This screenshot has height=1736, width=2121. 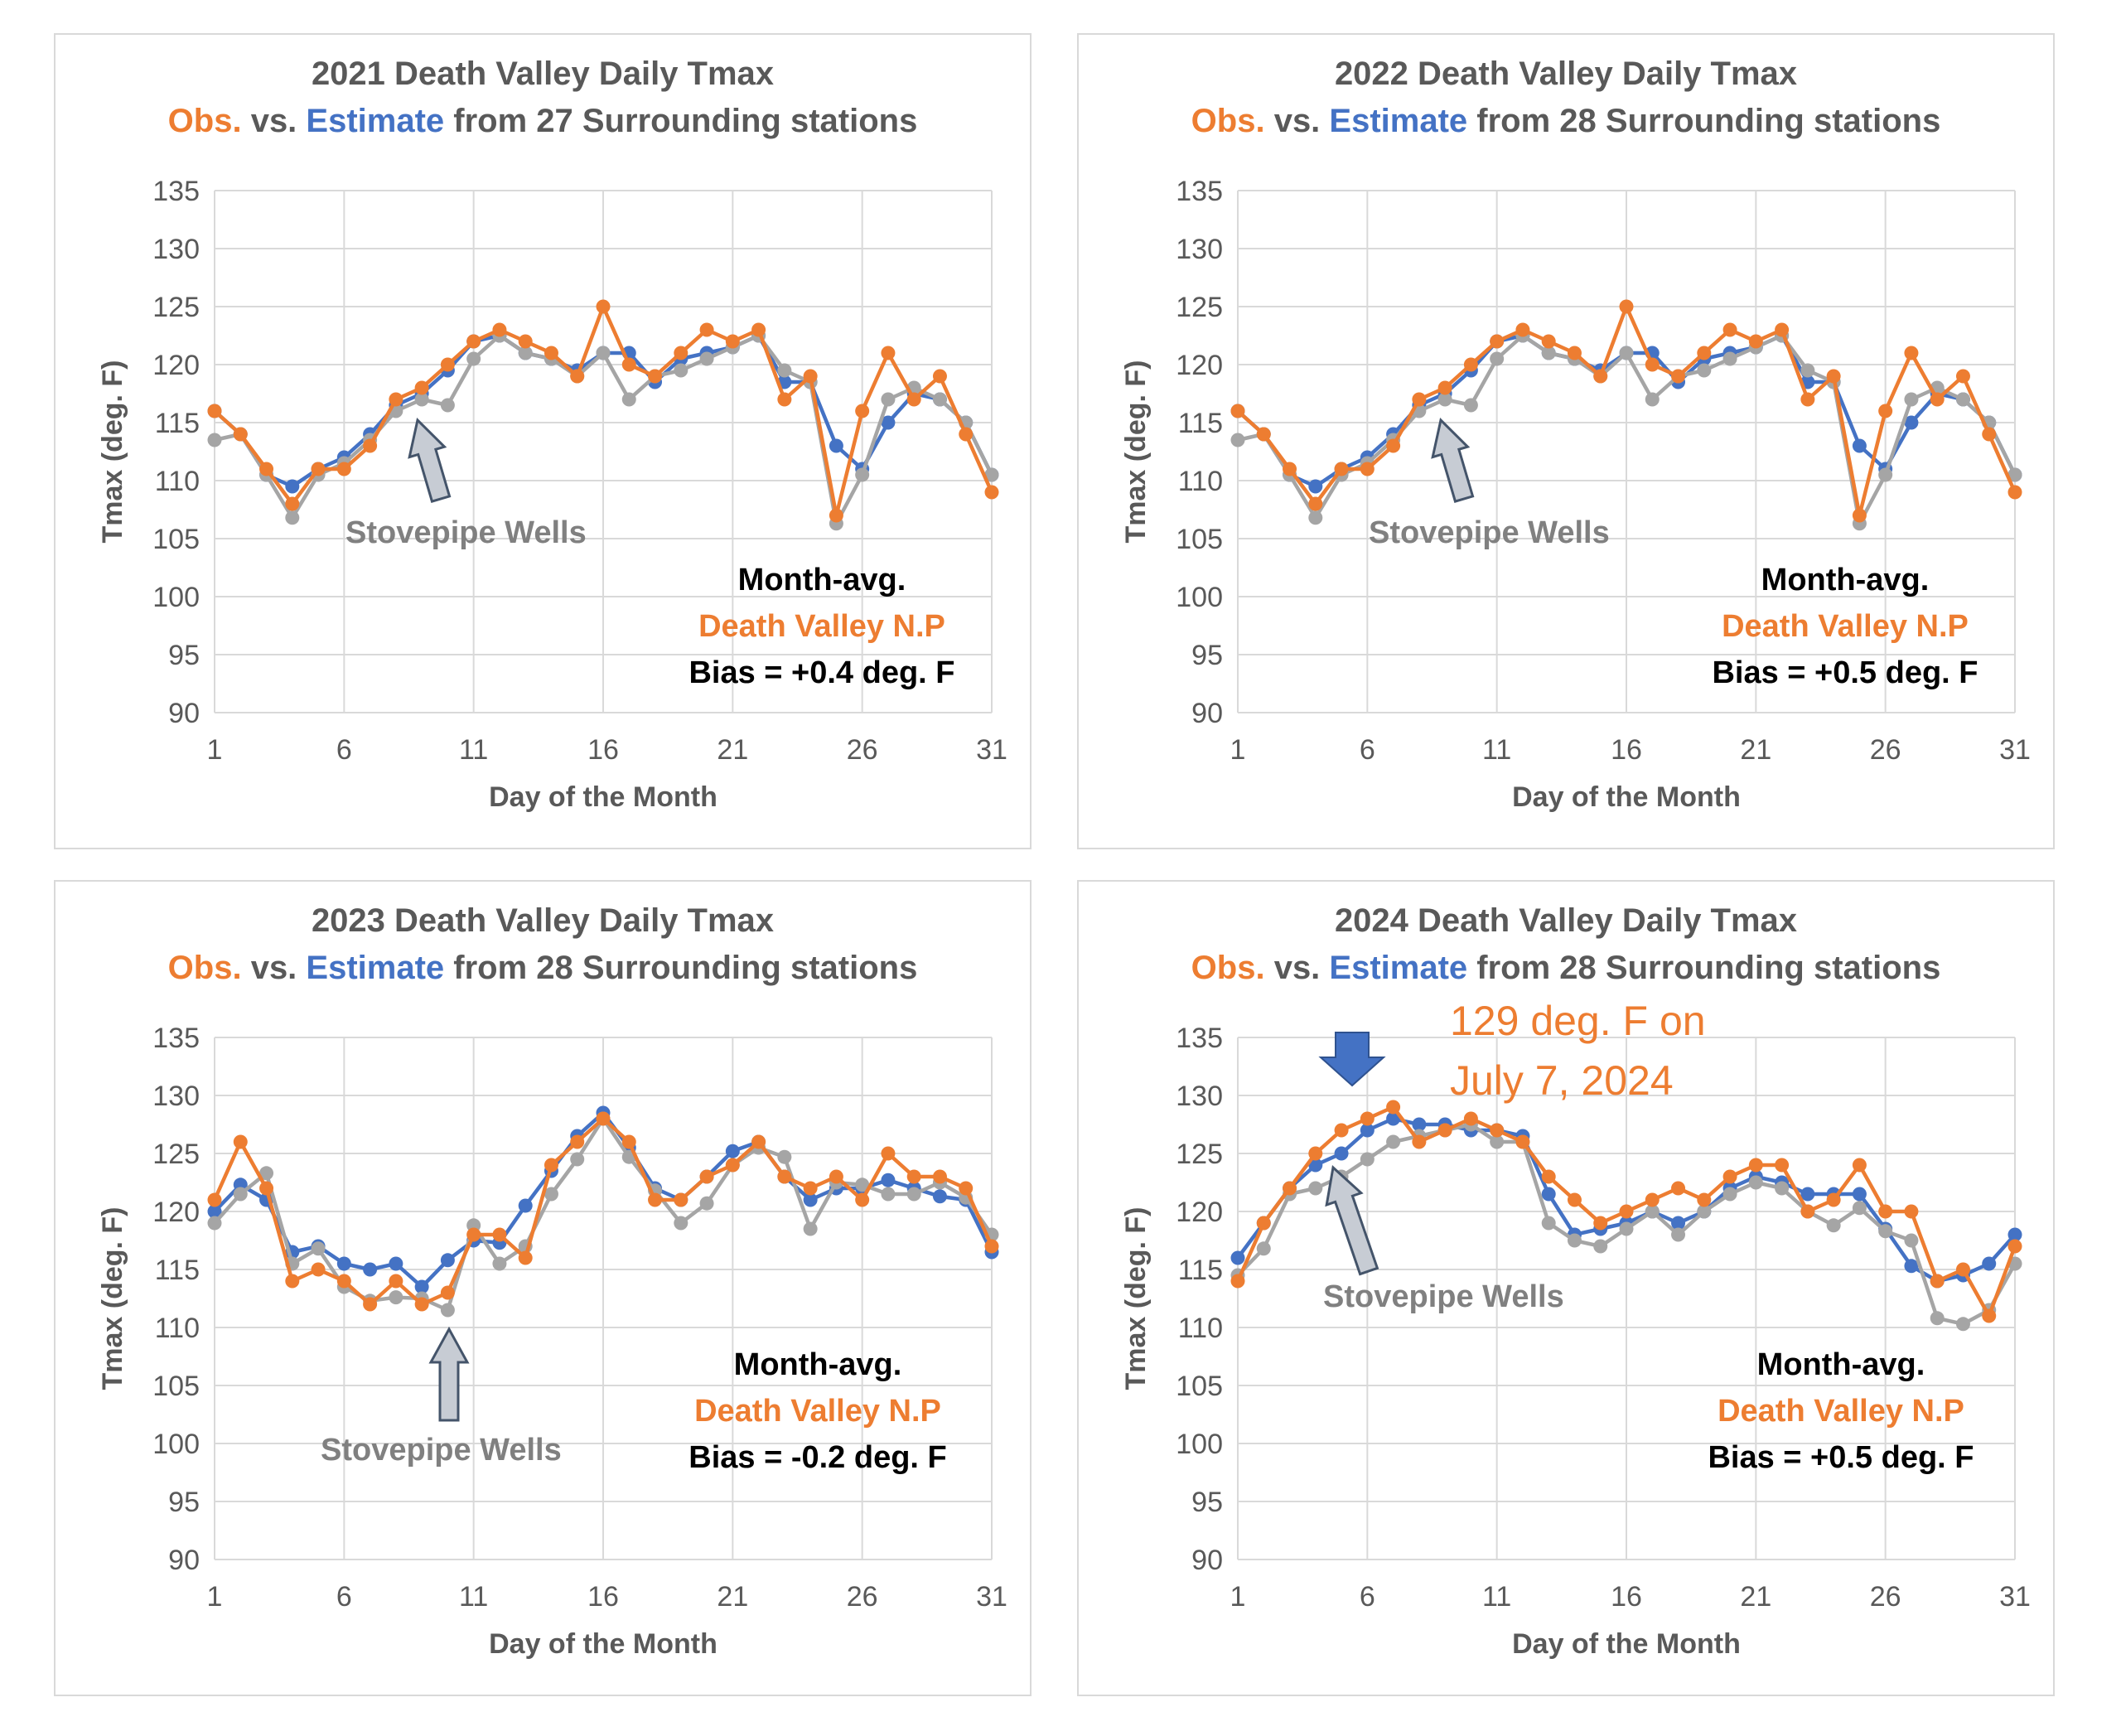 I want to click on y-tick-label: 90, so click(x=184, y=713).